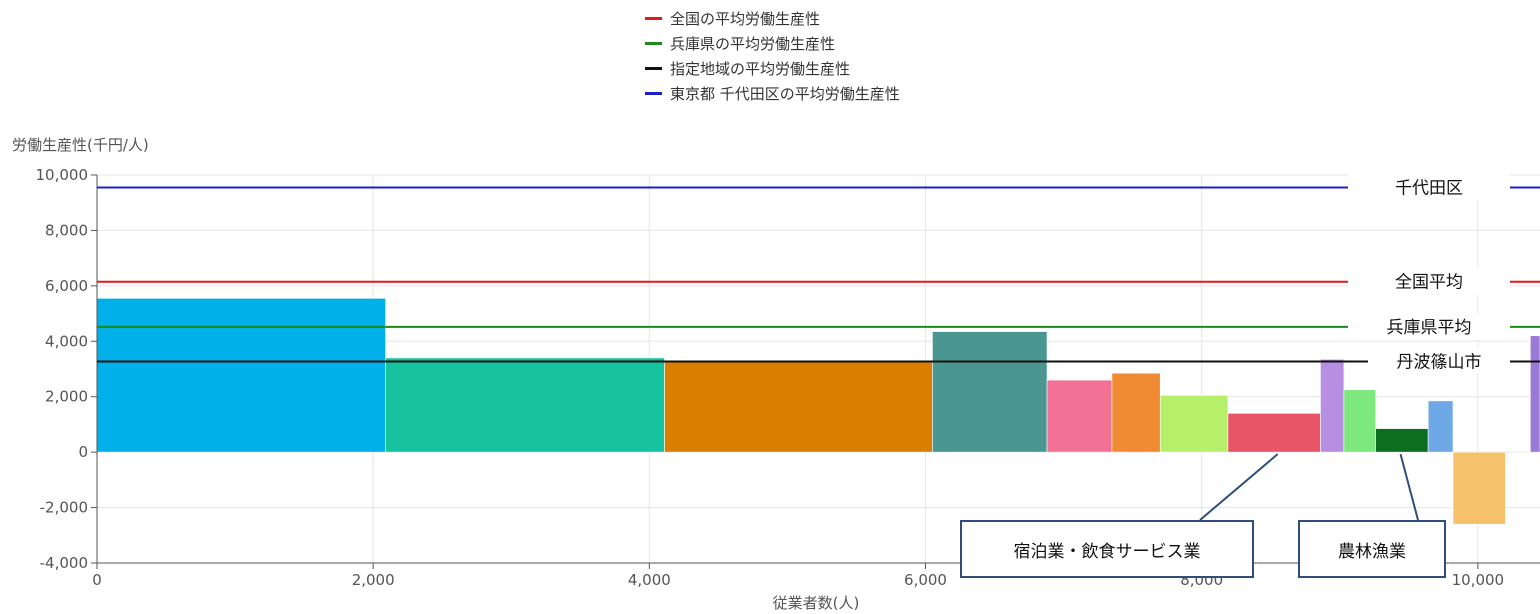 This screenshot has height=614, width=1540. What do you see at coordinates (770, 602) in the screenshot?
I see `x-axis-title-wrap: 従業者数(人)` at bounding box center [770, 602].